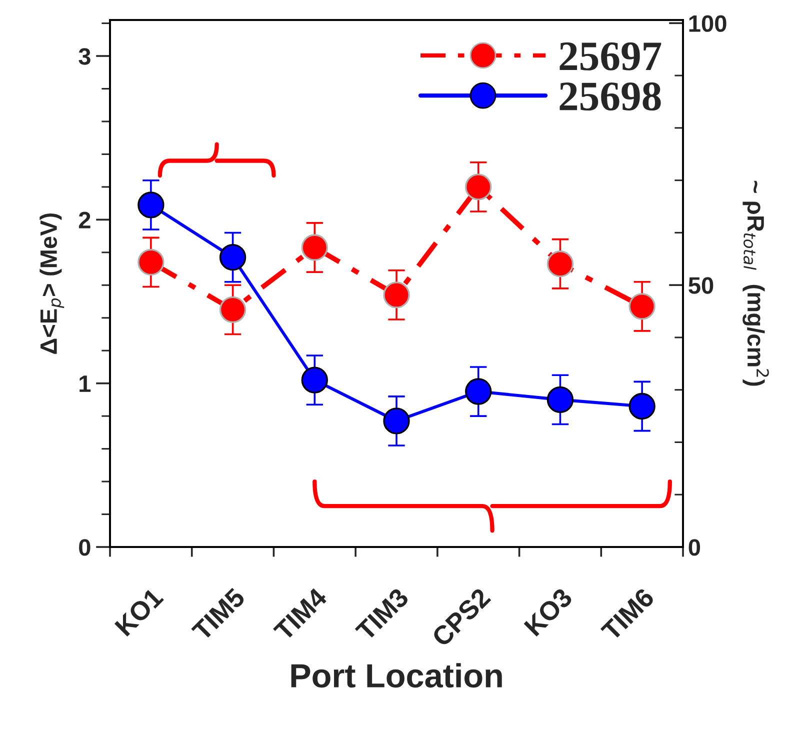 This screenshot has width=808, height=747. Describe the element at coordinates (85, 384) in the screenshot. I see `y-tick-label: 1` at that location.